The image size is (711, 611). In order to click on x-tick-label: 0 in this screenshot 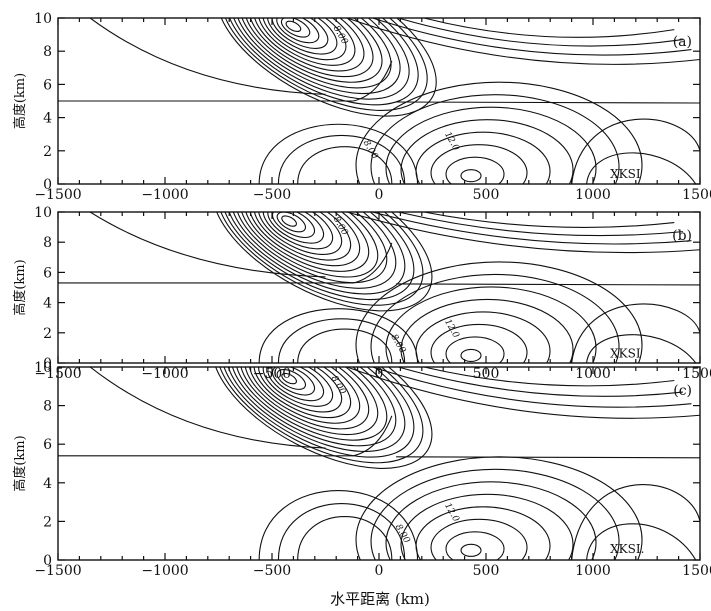, I will do `click(379, 195)`.